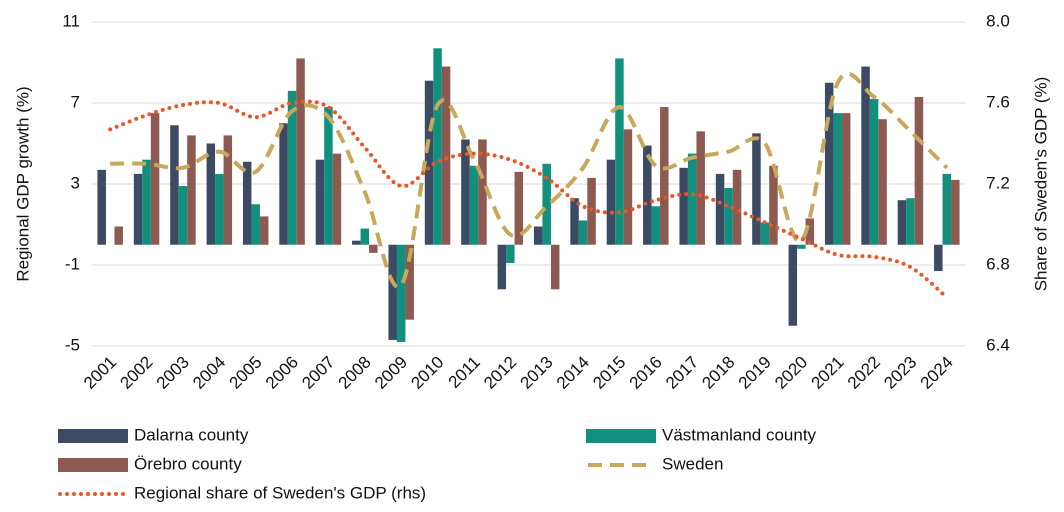 The image size is (1064, 512). I want to click on x-tick-label: 2008, so click(355, 373).